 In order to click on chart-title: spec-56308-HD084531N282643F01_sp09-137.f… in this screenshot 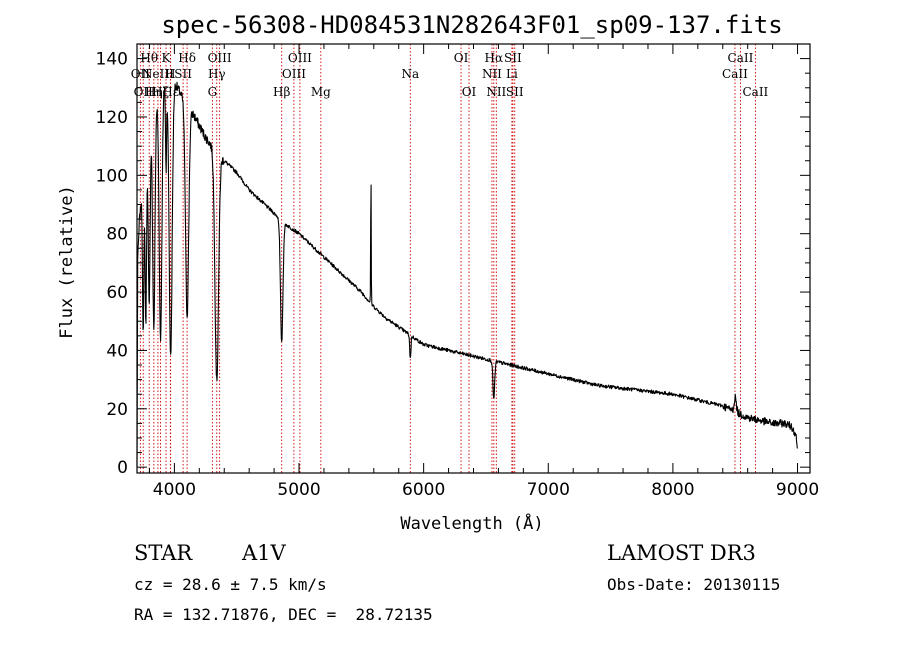, I will do `click(471, 25)`.